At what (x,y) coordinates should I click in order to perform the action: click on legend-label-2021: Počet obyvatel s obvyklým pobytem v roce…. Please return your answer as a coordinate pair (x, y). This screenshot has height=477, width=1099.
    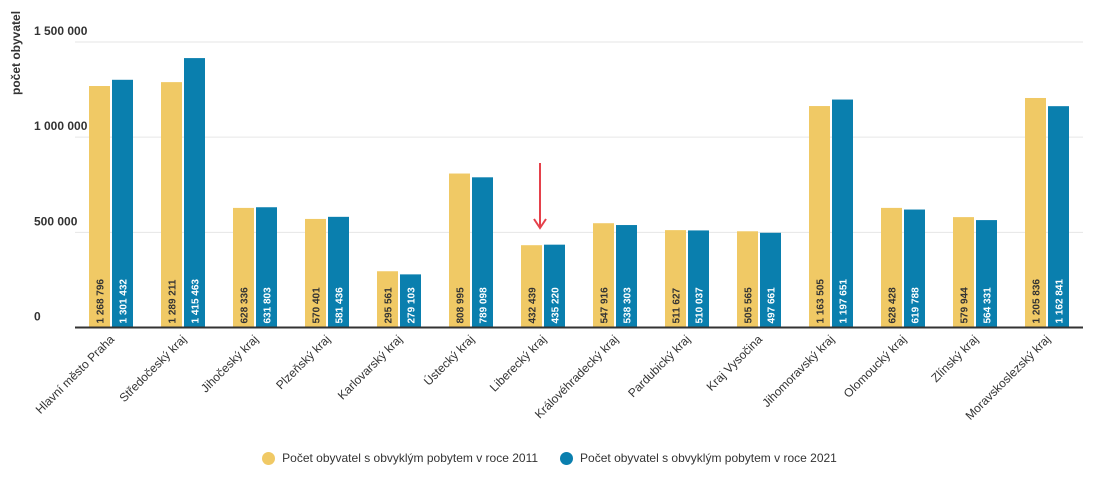
    Looking at the image, I should click on (708, 458).